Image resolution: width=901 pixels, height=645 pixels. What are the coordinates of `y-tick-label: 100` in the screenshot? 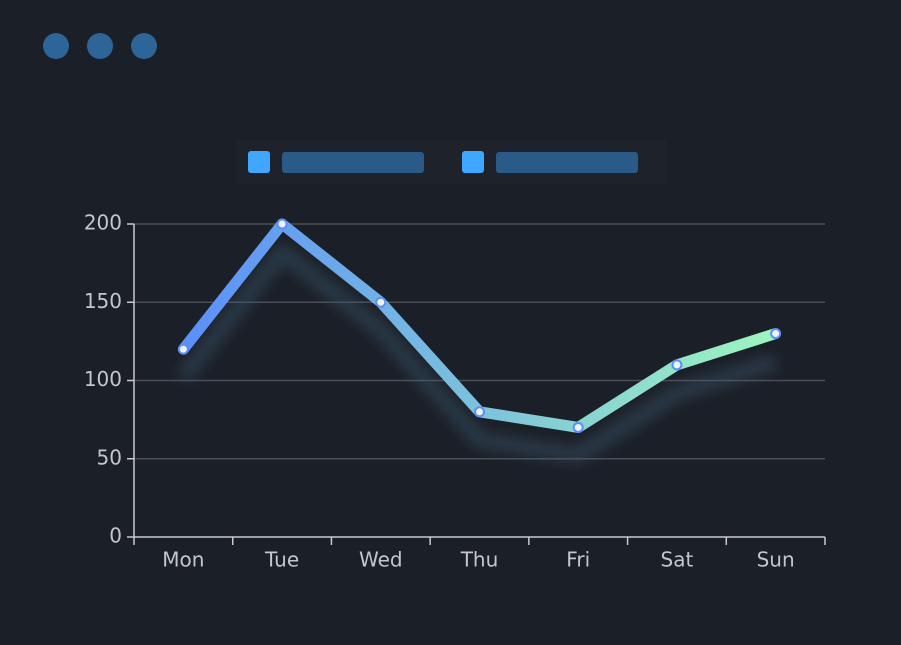 It's located at (103, 379).